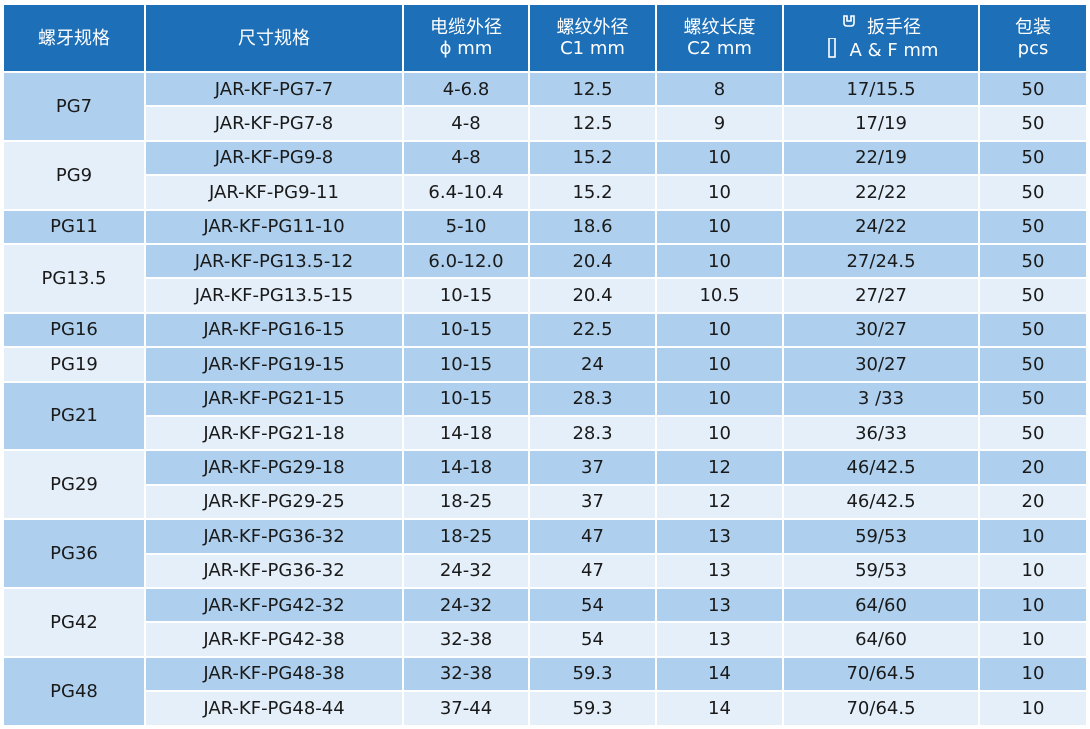 This screenshot has height=729, width=1090. I want to click on wrench-size-cell: 64/60, so click(881, 639).